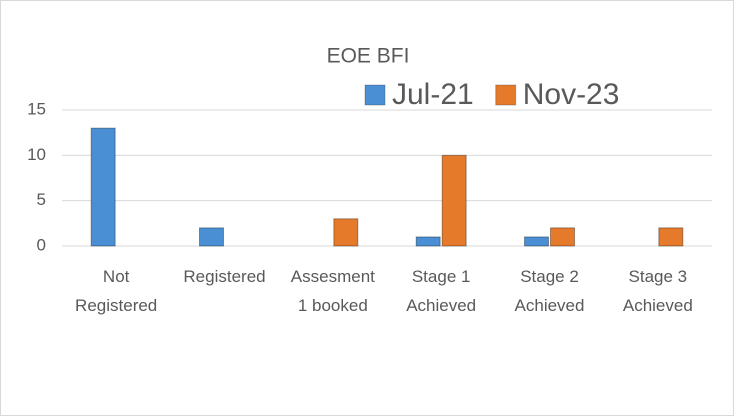 The height and width of the screenshot is (416, 734). What do you see at coordinates (36, 108) in the screenshot?
I see `y-tick-label: 15` at bounding box center [36, 108].